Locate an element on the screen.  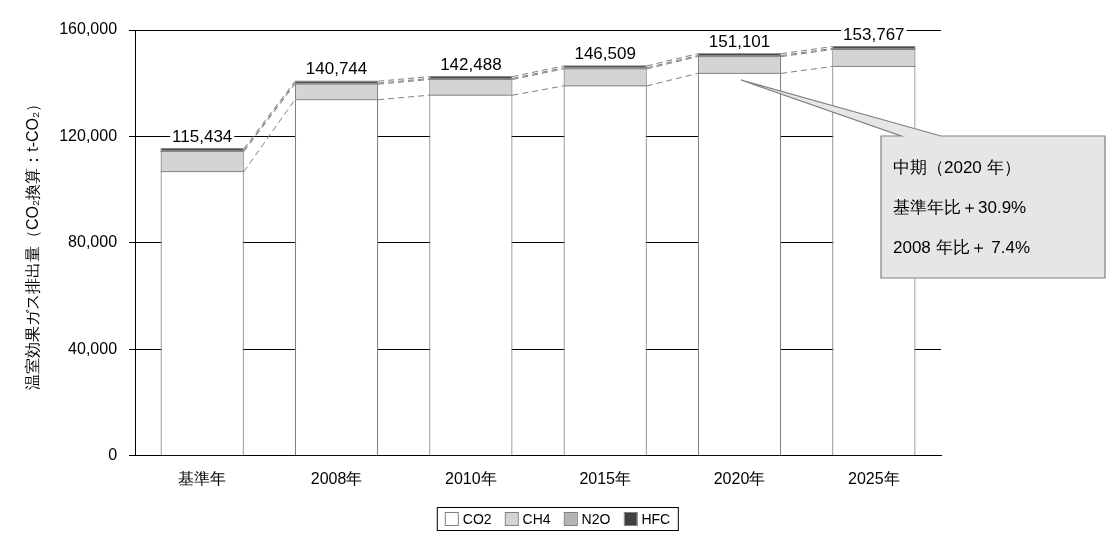
annotation: 中期（2020 年） is located at coordinates (957, 167).